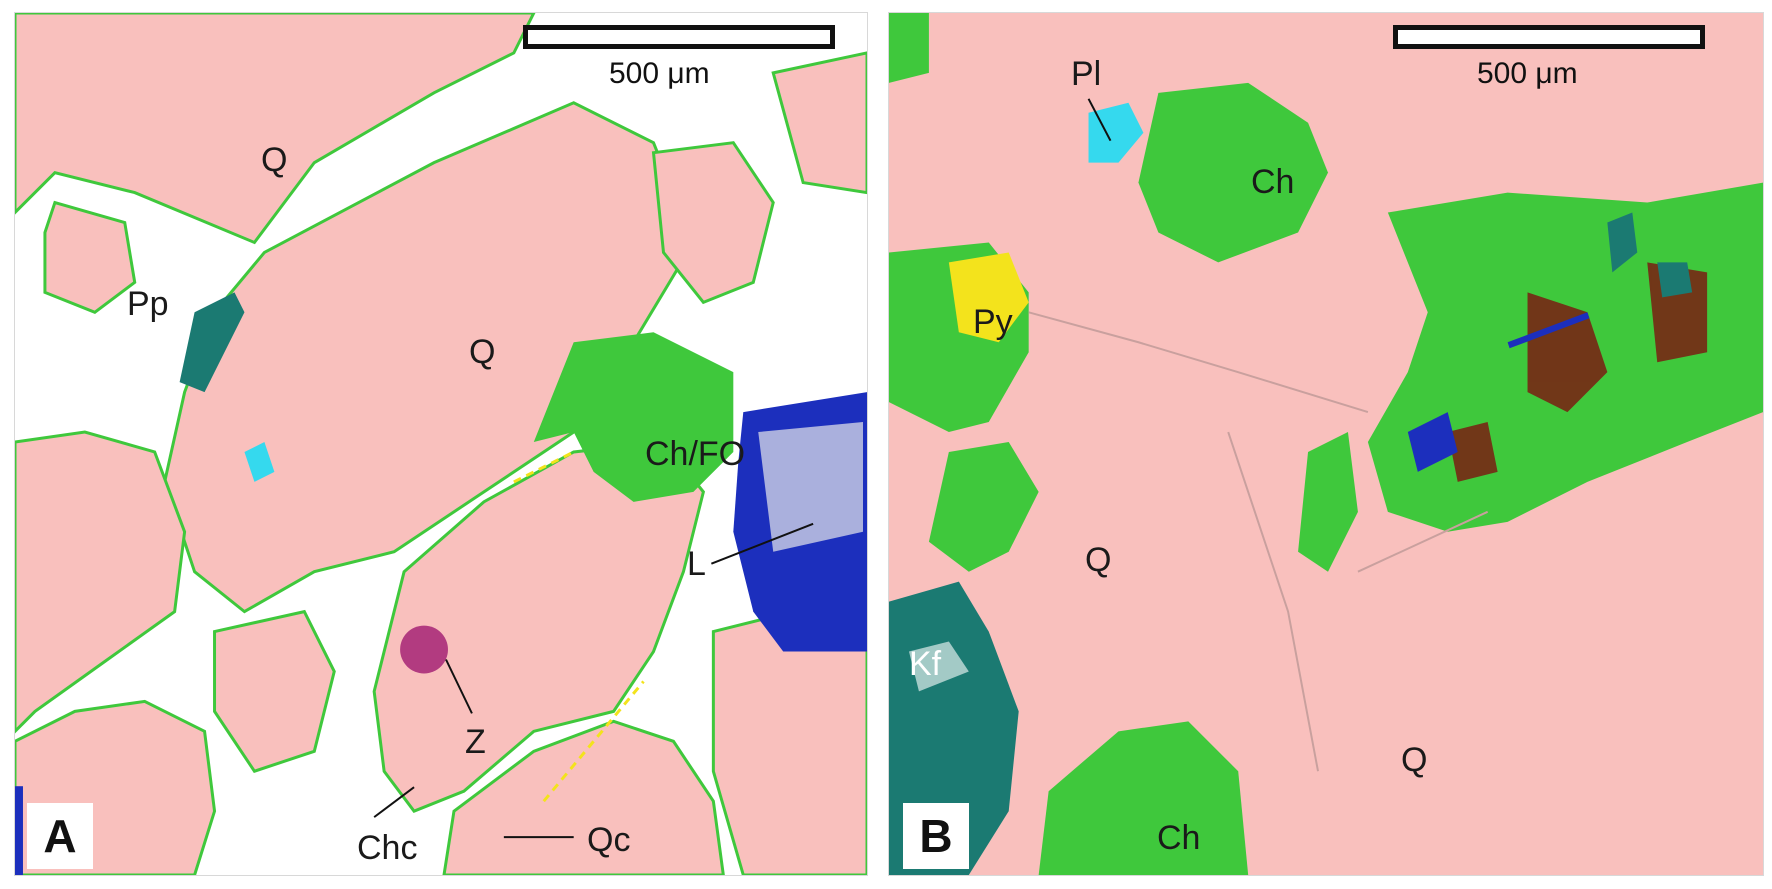 Image resolution: width=1772 pixels, height=889 pixels. What do you see at coordinates (696, 564) in the screenshot?
I see `label-l: L` at bounding box center [696, 564].